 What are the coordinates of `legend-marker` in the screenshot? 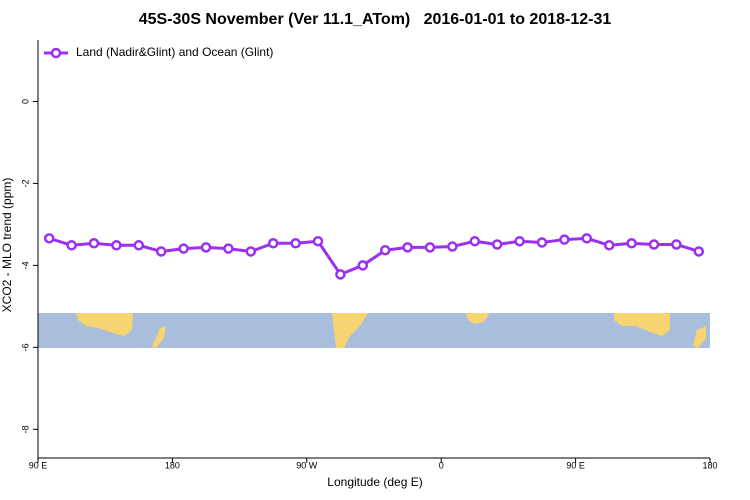 It's located at (56, 53).